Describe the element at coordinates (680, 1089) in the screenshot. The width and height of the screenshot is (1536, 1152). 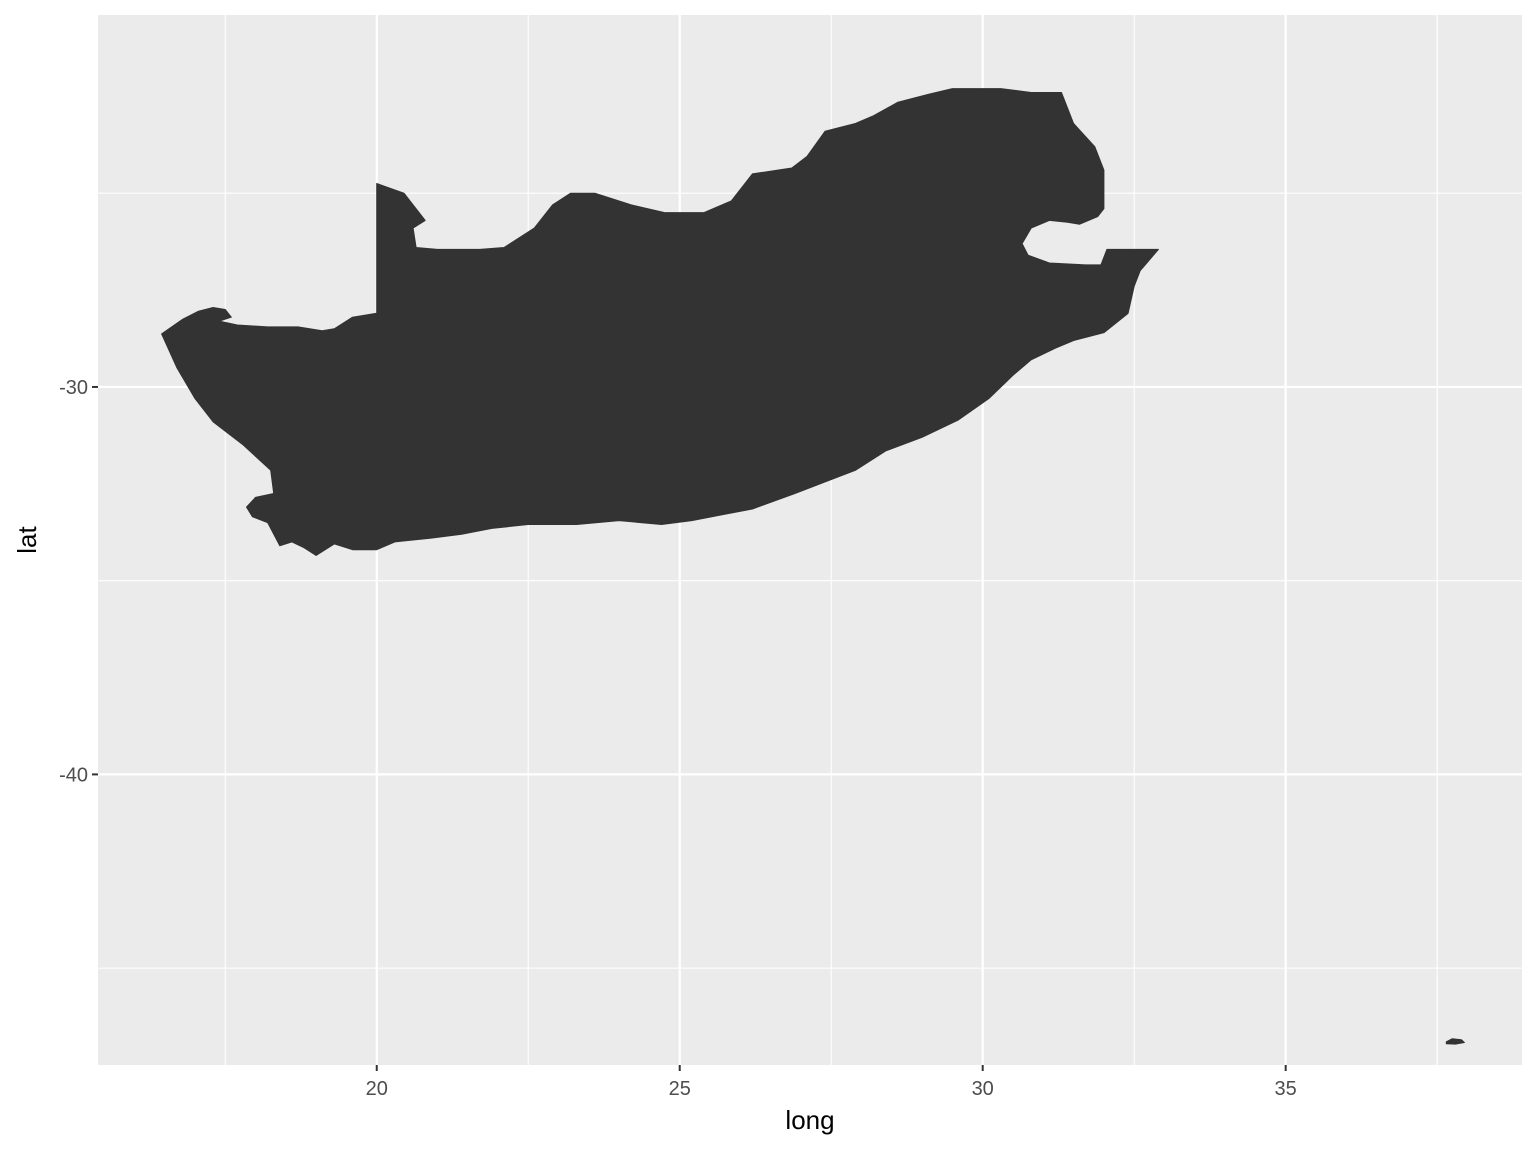
I see `x-tick-label: 25` at that location.